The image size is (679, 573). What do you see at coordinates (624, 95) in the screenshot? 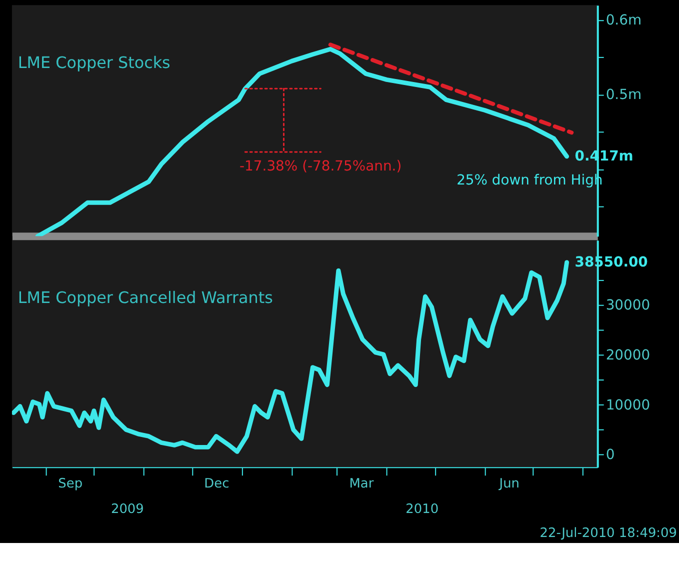
I see `y-tick-label: 0.5m` at bounding box center [624, 95].